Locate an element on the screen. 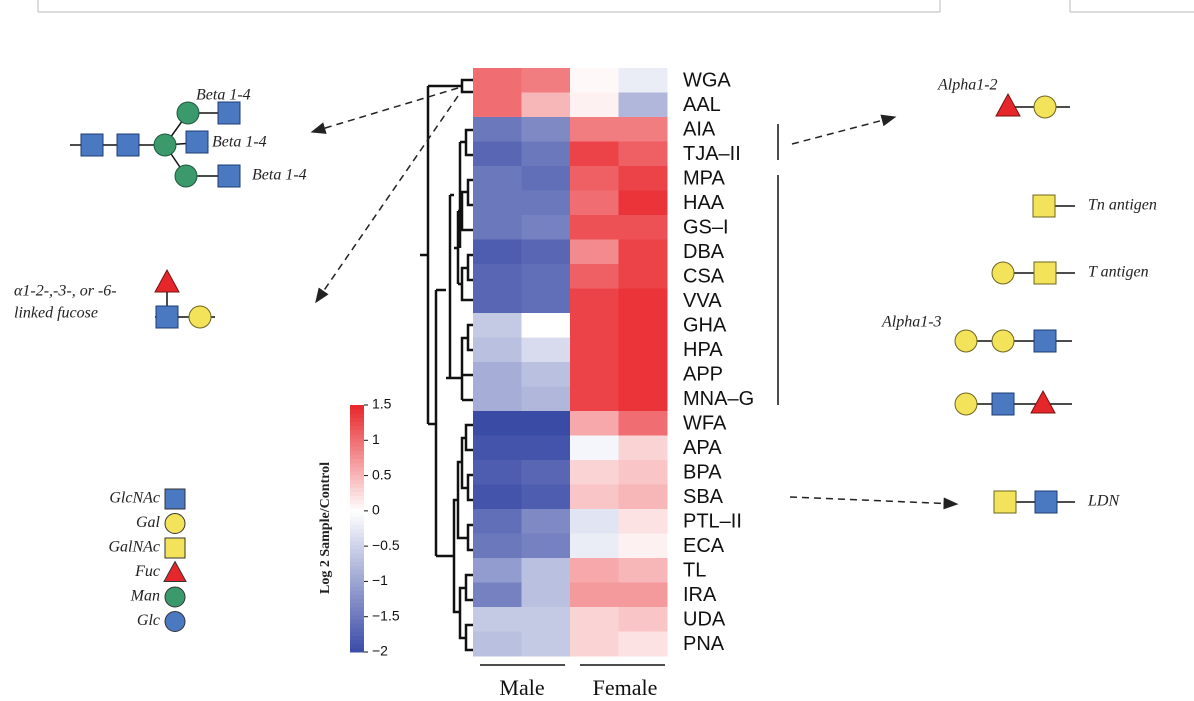  row-label: WFA is located at coordinates (705, 424).